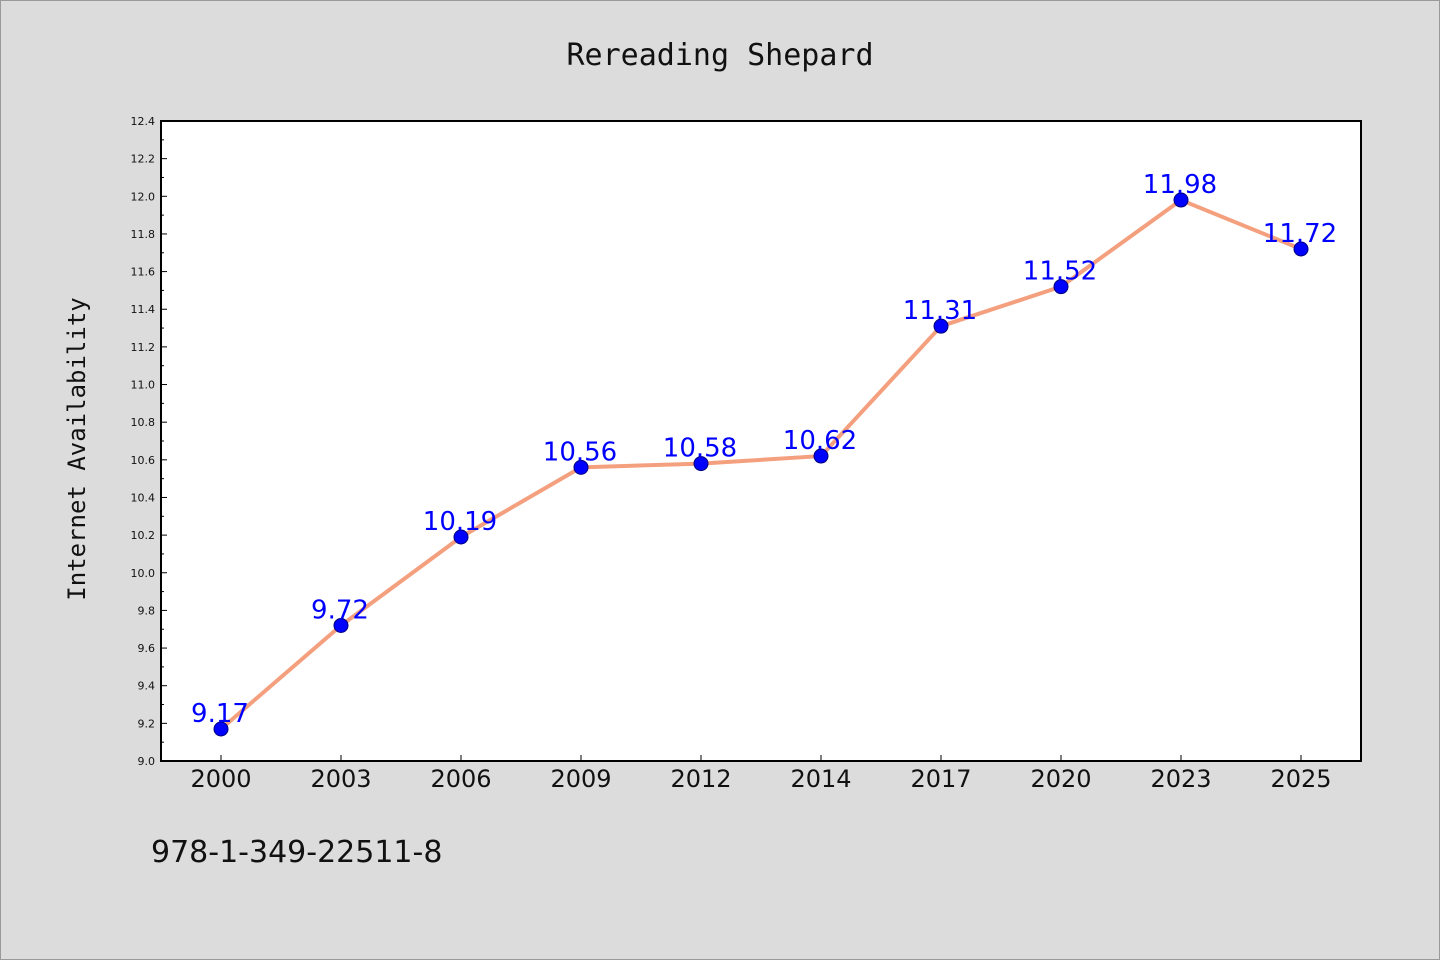  I want to click on data-label: 11.31, so click(940, 311).